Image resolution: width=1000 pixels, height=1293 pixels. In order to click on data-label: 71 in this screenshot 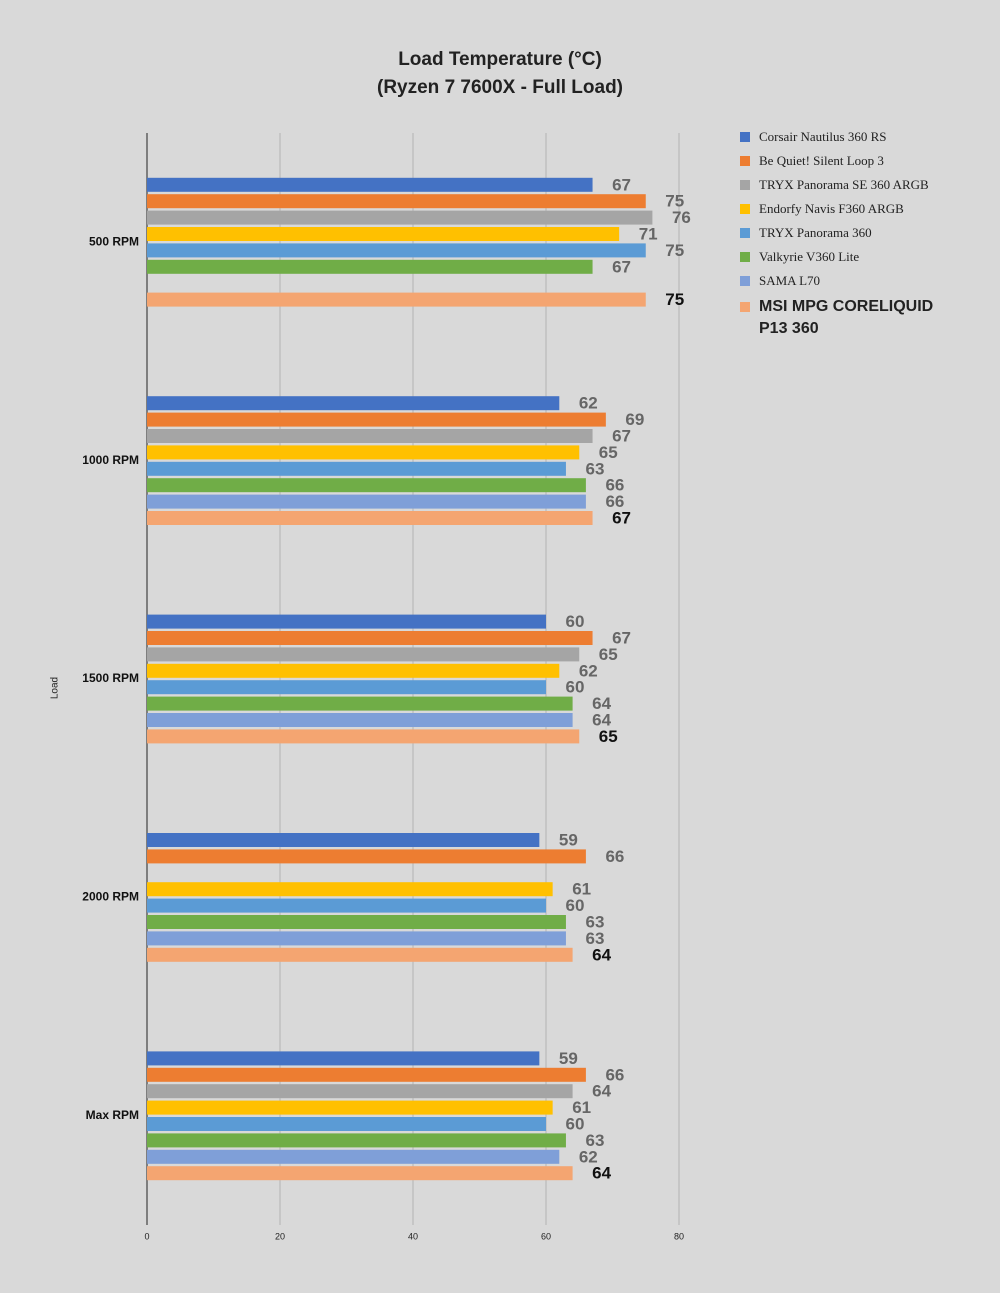, I will do `click(648, 233)`.